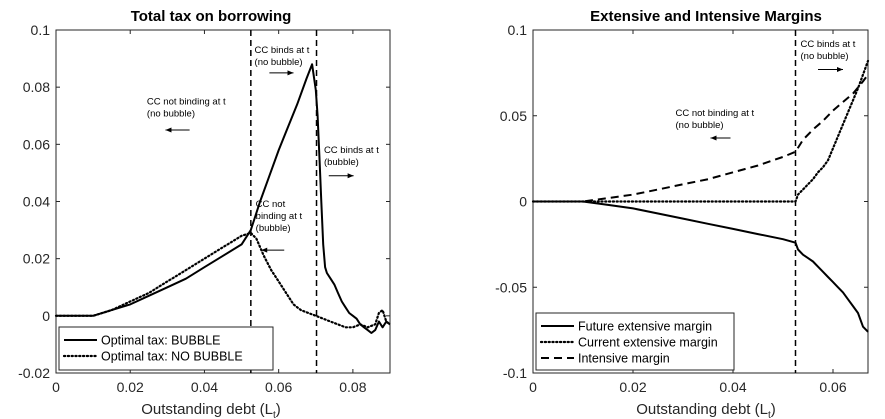 Image resolution: width=885 pixels, height=419 pixels. What do you see at coordinates (706, 16) in the screenshot?
I see `chart-title: Extensive and Intensive Margins` at bounding box center [706, 16].